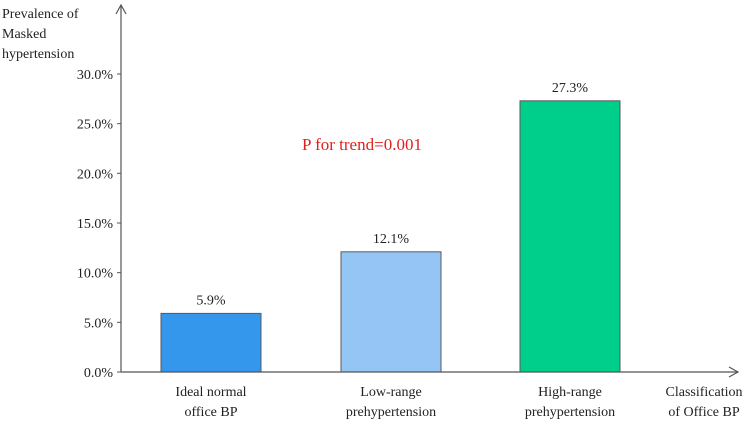 The width and height of the screenshot is (754, 429). I want to click on y-axis-ticks: 0.0% 5.0% 10.0% 15.0% 20.0% 25.0% 30.0%, so click(99, 224).